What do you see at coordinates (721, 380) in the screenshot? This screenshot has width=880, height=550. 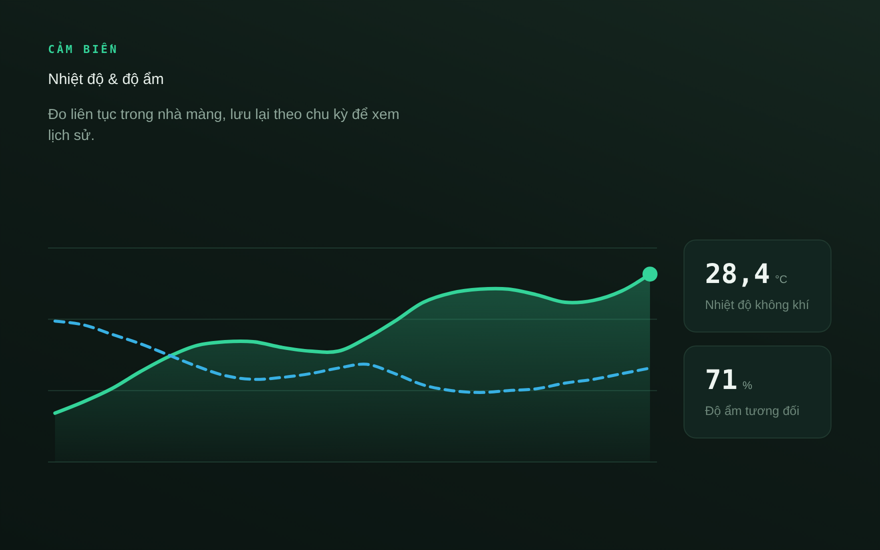 I see `text: 71` at bounding box center [721, 380].